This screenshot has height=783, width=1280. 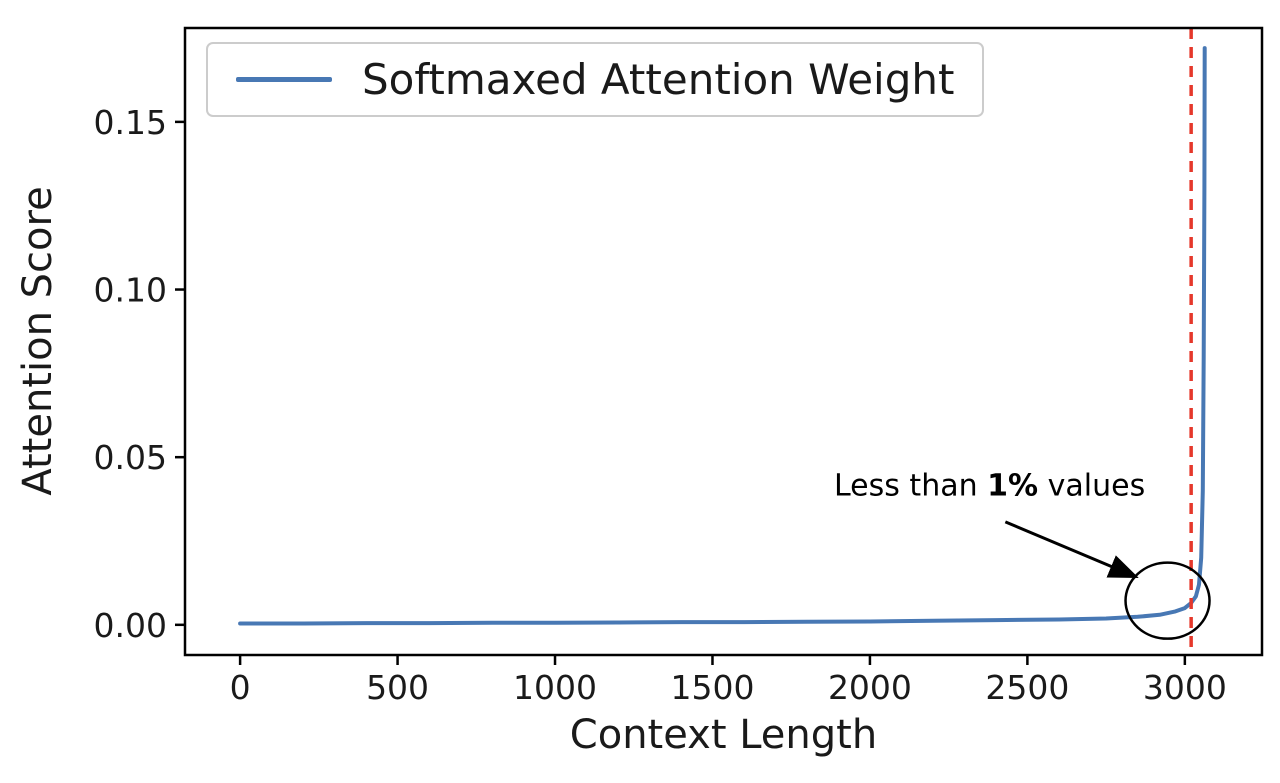 What do you see at coordinates (240, 687) in the screenshot?
I see `x-tick-label: 0` at bounding box center [240, 687].